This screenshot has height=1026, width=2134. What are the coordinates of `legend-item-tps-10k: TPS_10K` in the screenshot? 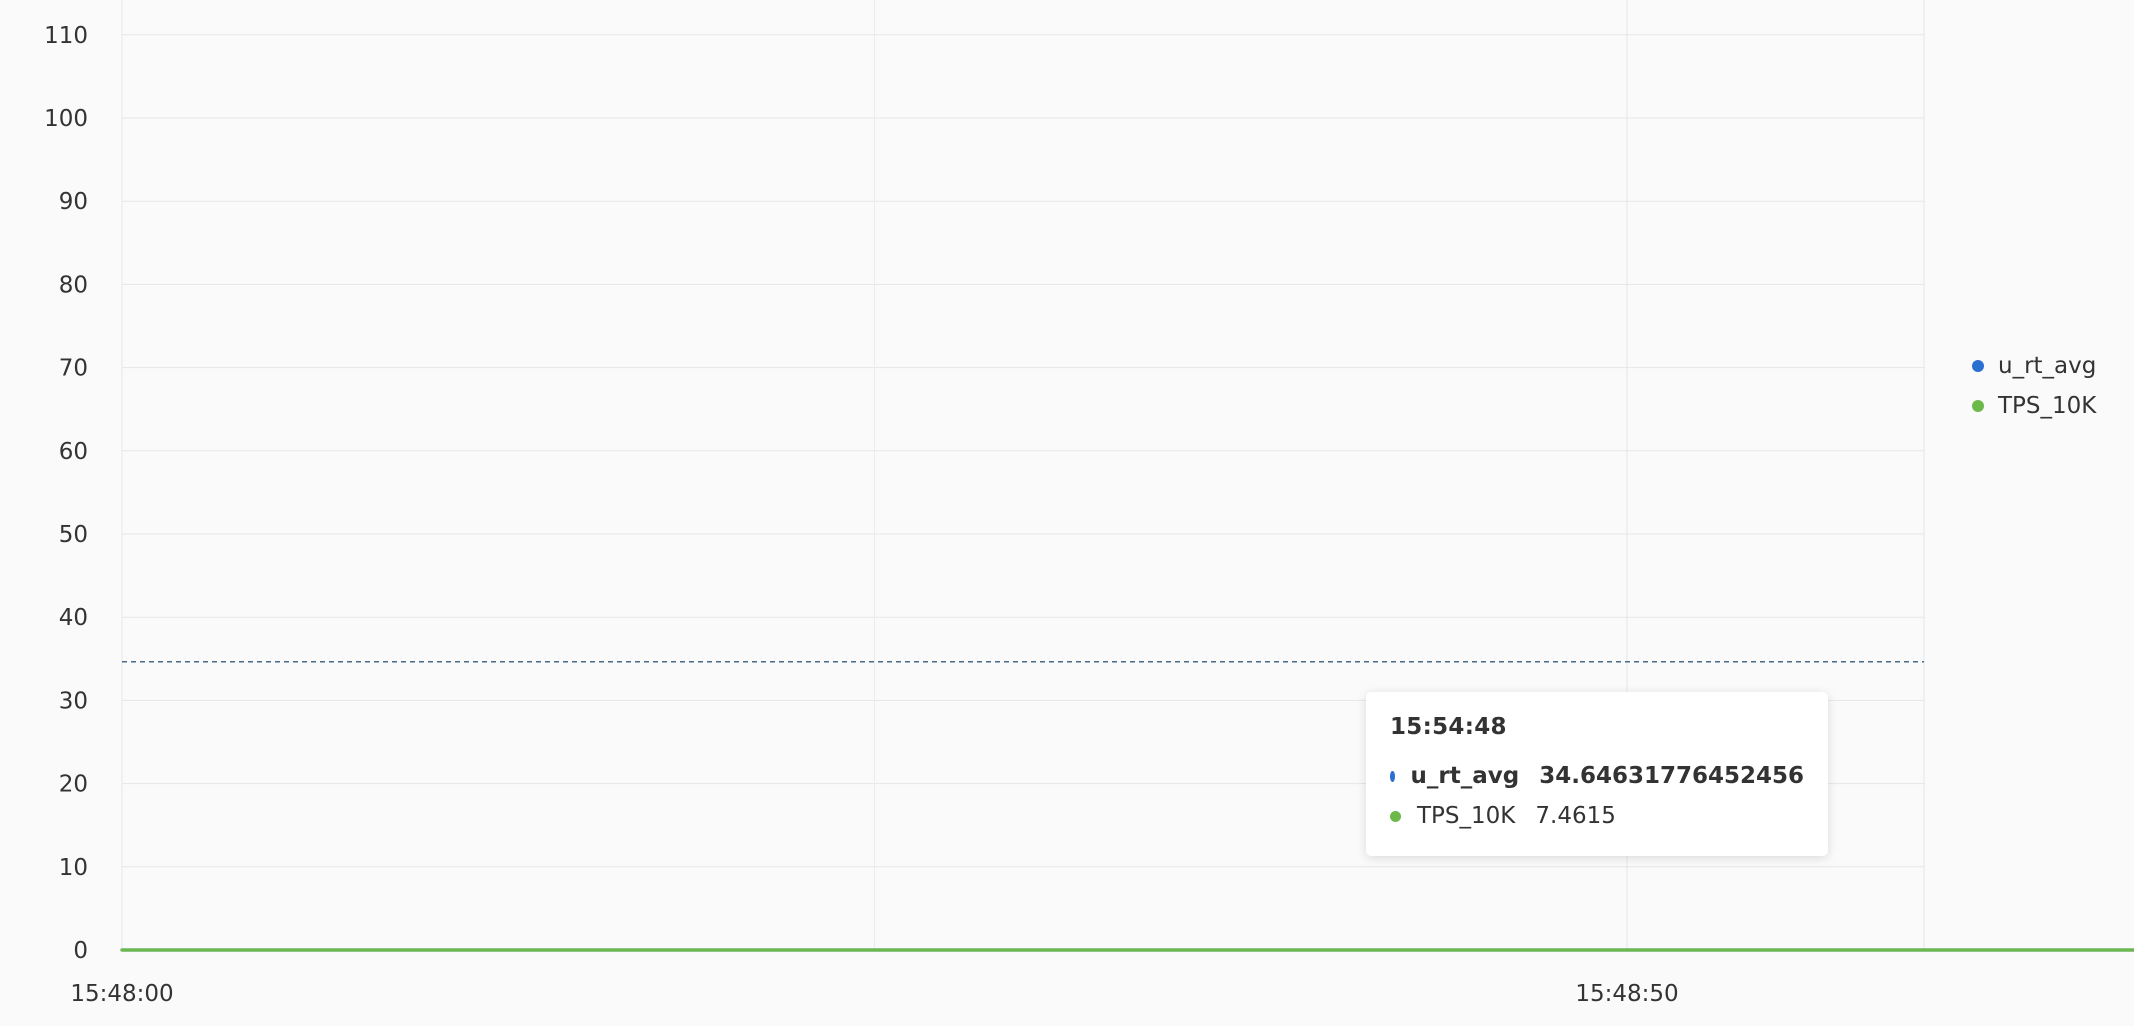 It's located at (2034, 406).